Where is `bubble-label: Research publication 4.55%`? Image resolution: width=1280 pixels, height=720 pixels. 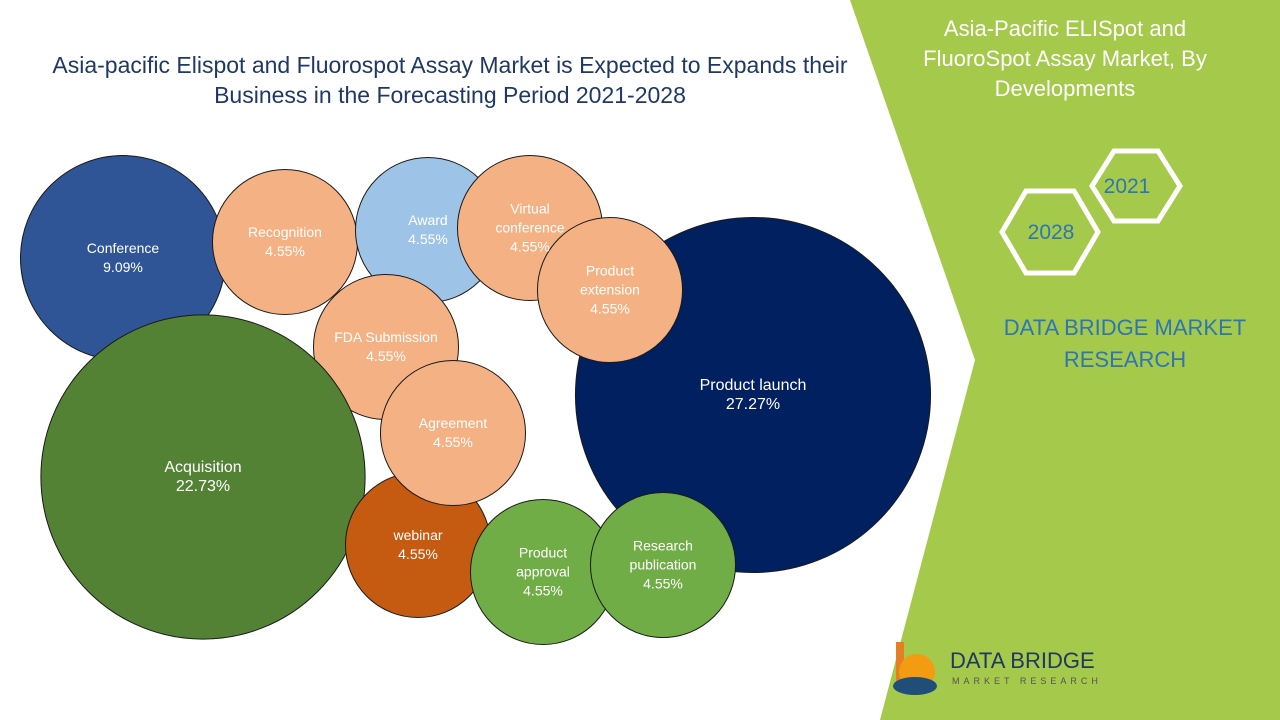 bubble-label: Research publication 4.55% is located at coordinates (663, 565).